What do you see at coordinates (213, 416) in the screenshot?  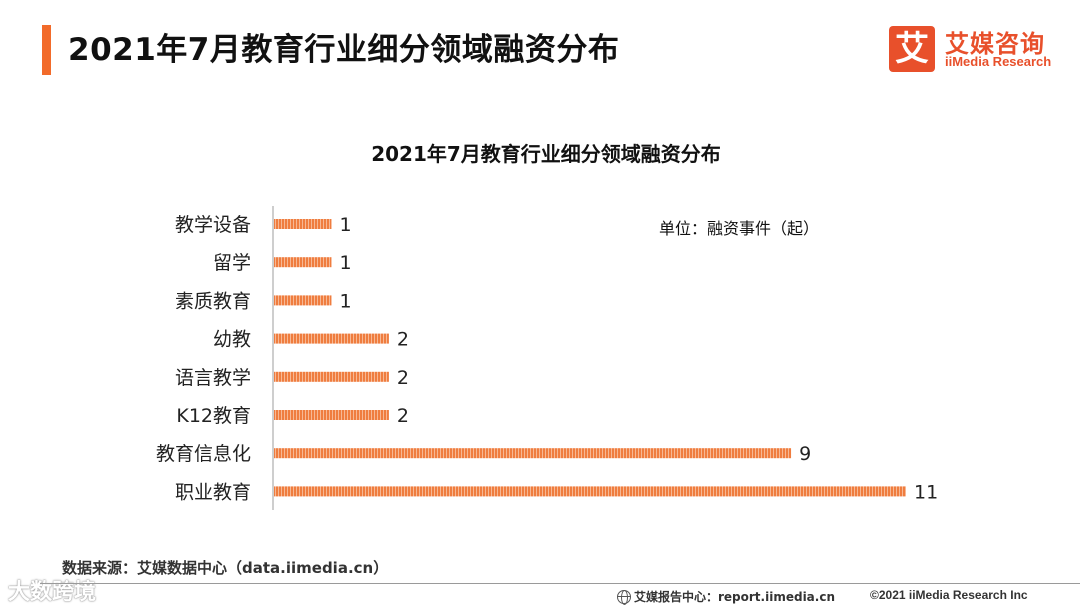 I see `category-label: K12教育` at bounding box center [213, 416].